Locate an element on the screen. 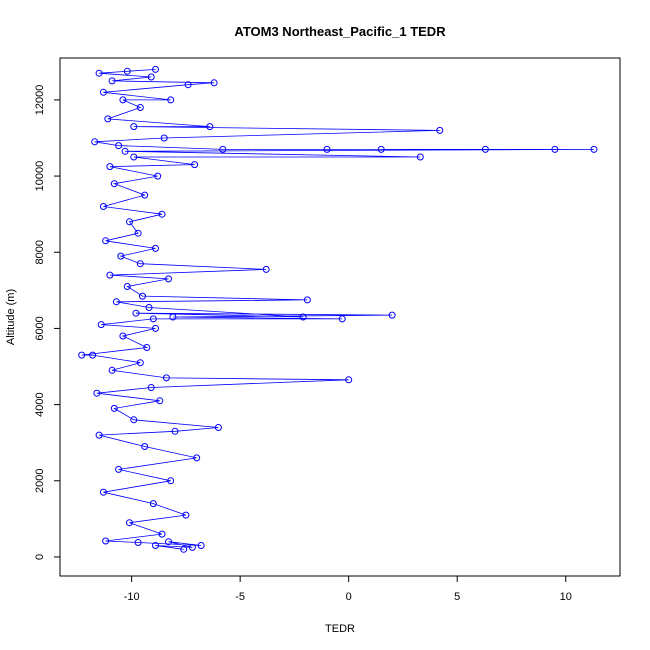 This screenshot has width=650, height=650. y-tick-label: 12000 is located at coordinates (40, 100).